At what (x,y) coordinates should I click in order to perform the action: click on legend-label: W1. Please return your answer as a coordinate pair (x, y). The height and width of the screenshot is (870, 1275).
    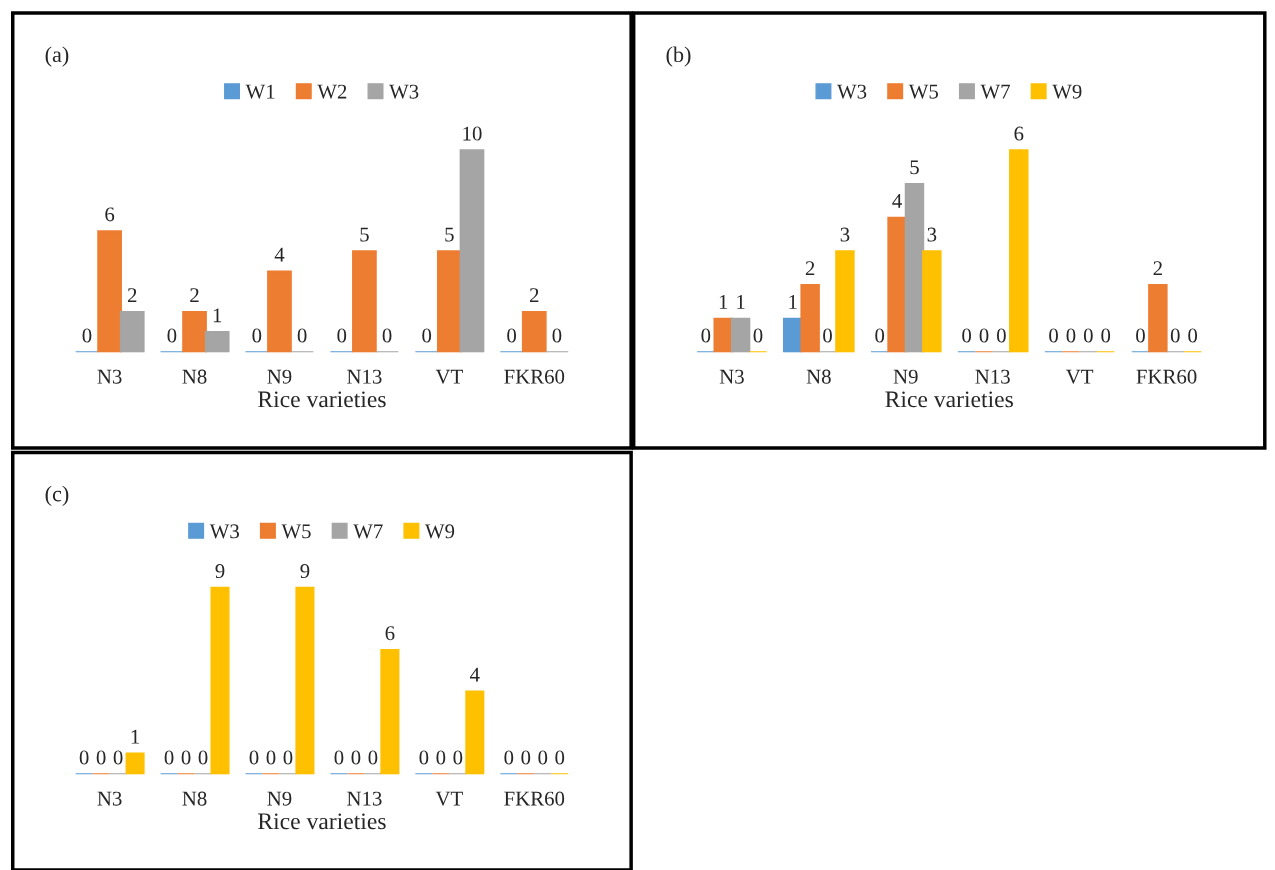
    Looking at the image, I should click on (260, 91).